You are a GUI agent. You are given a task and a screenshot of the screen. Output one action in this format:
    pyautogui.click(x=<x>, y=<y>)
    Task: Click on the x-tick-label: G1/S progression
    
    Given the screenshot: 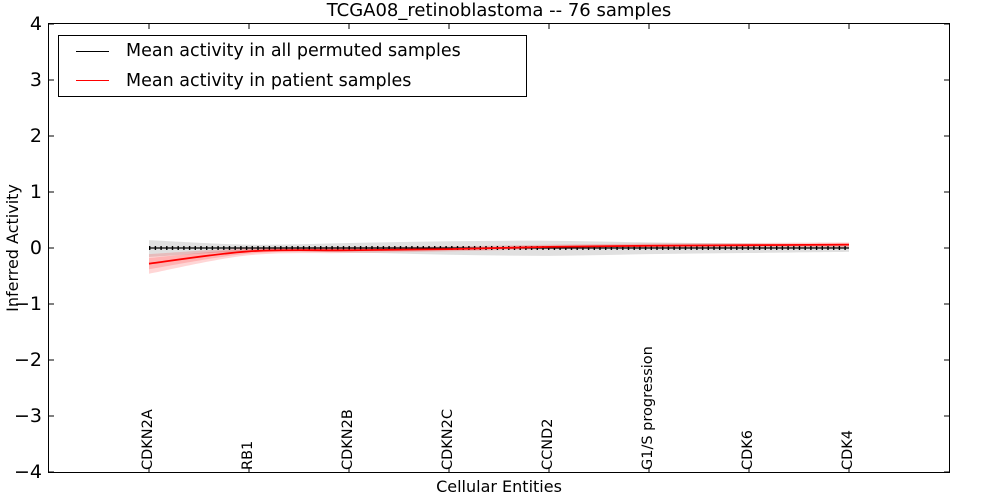 What is the action you would take?
    pyautogui.click(x=648, y=408)
    